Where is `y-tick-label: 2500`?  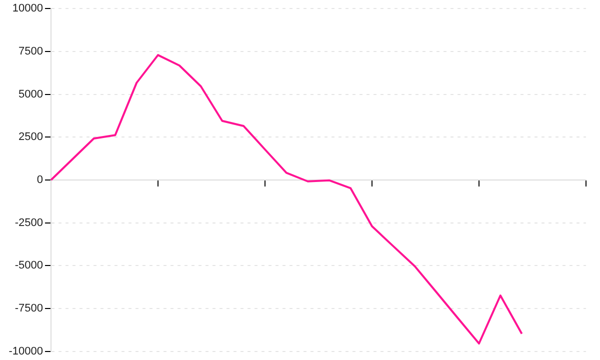 y-tick-label: 2500 is located at coordinates (30, 137).